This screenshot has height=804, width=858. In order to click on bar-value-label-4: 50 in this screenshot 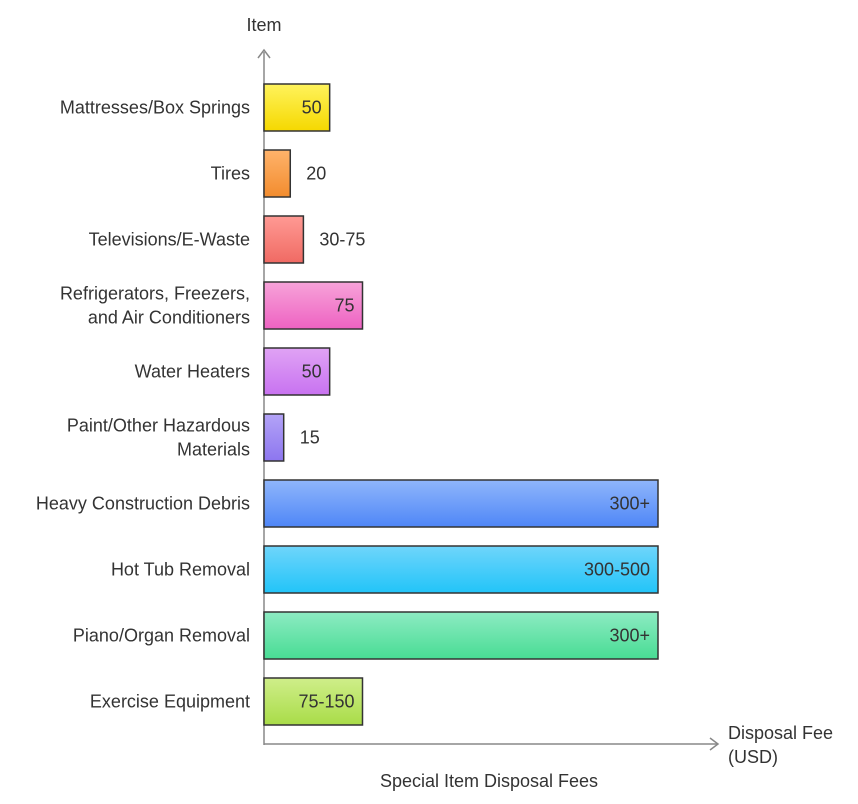, I will do `click(312, 372)`.